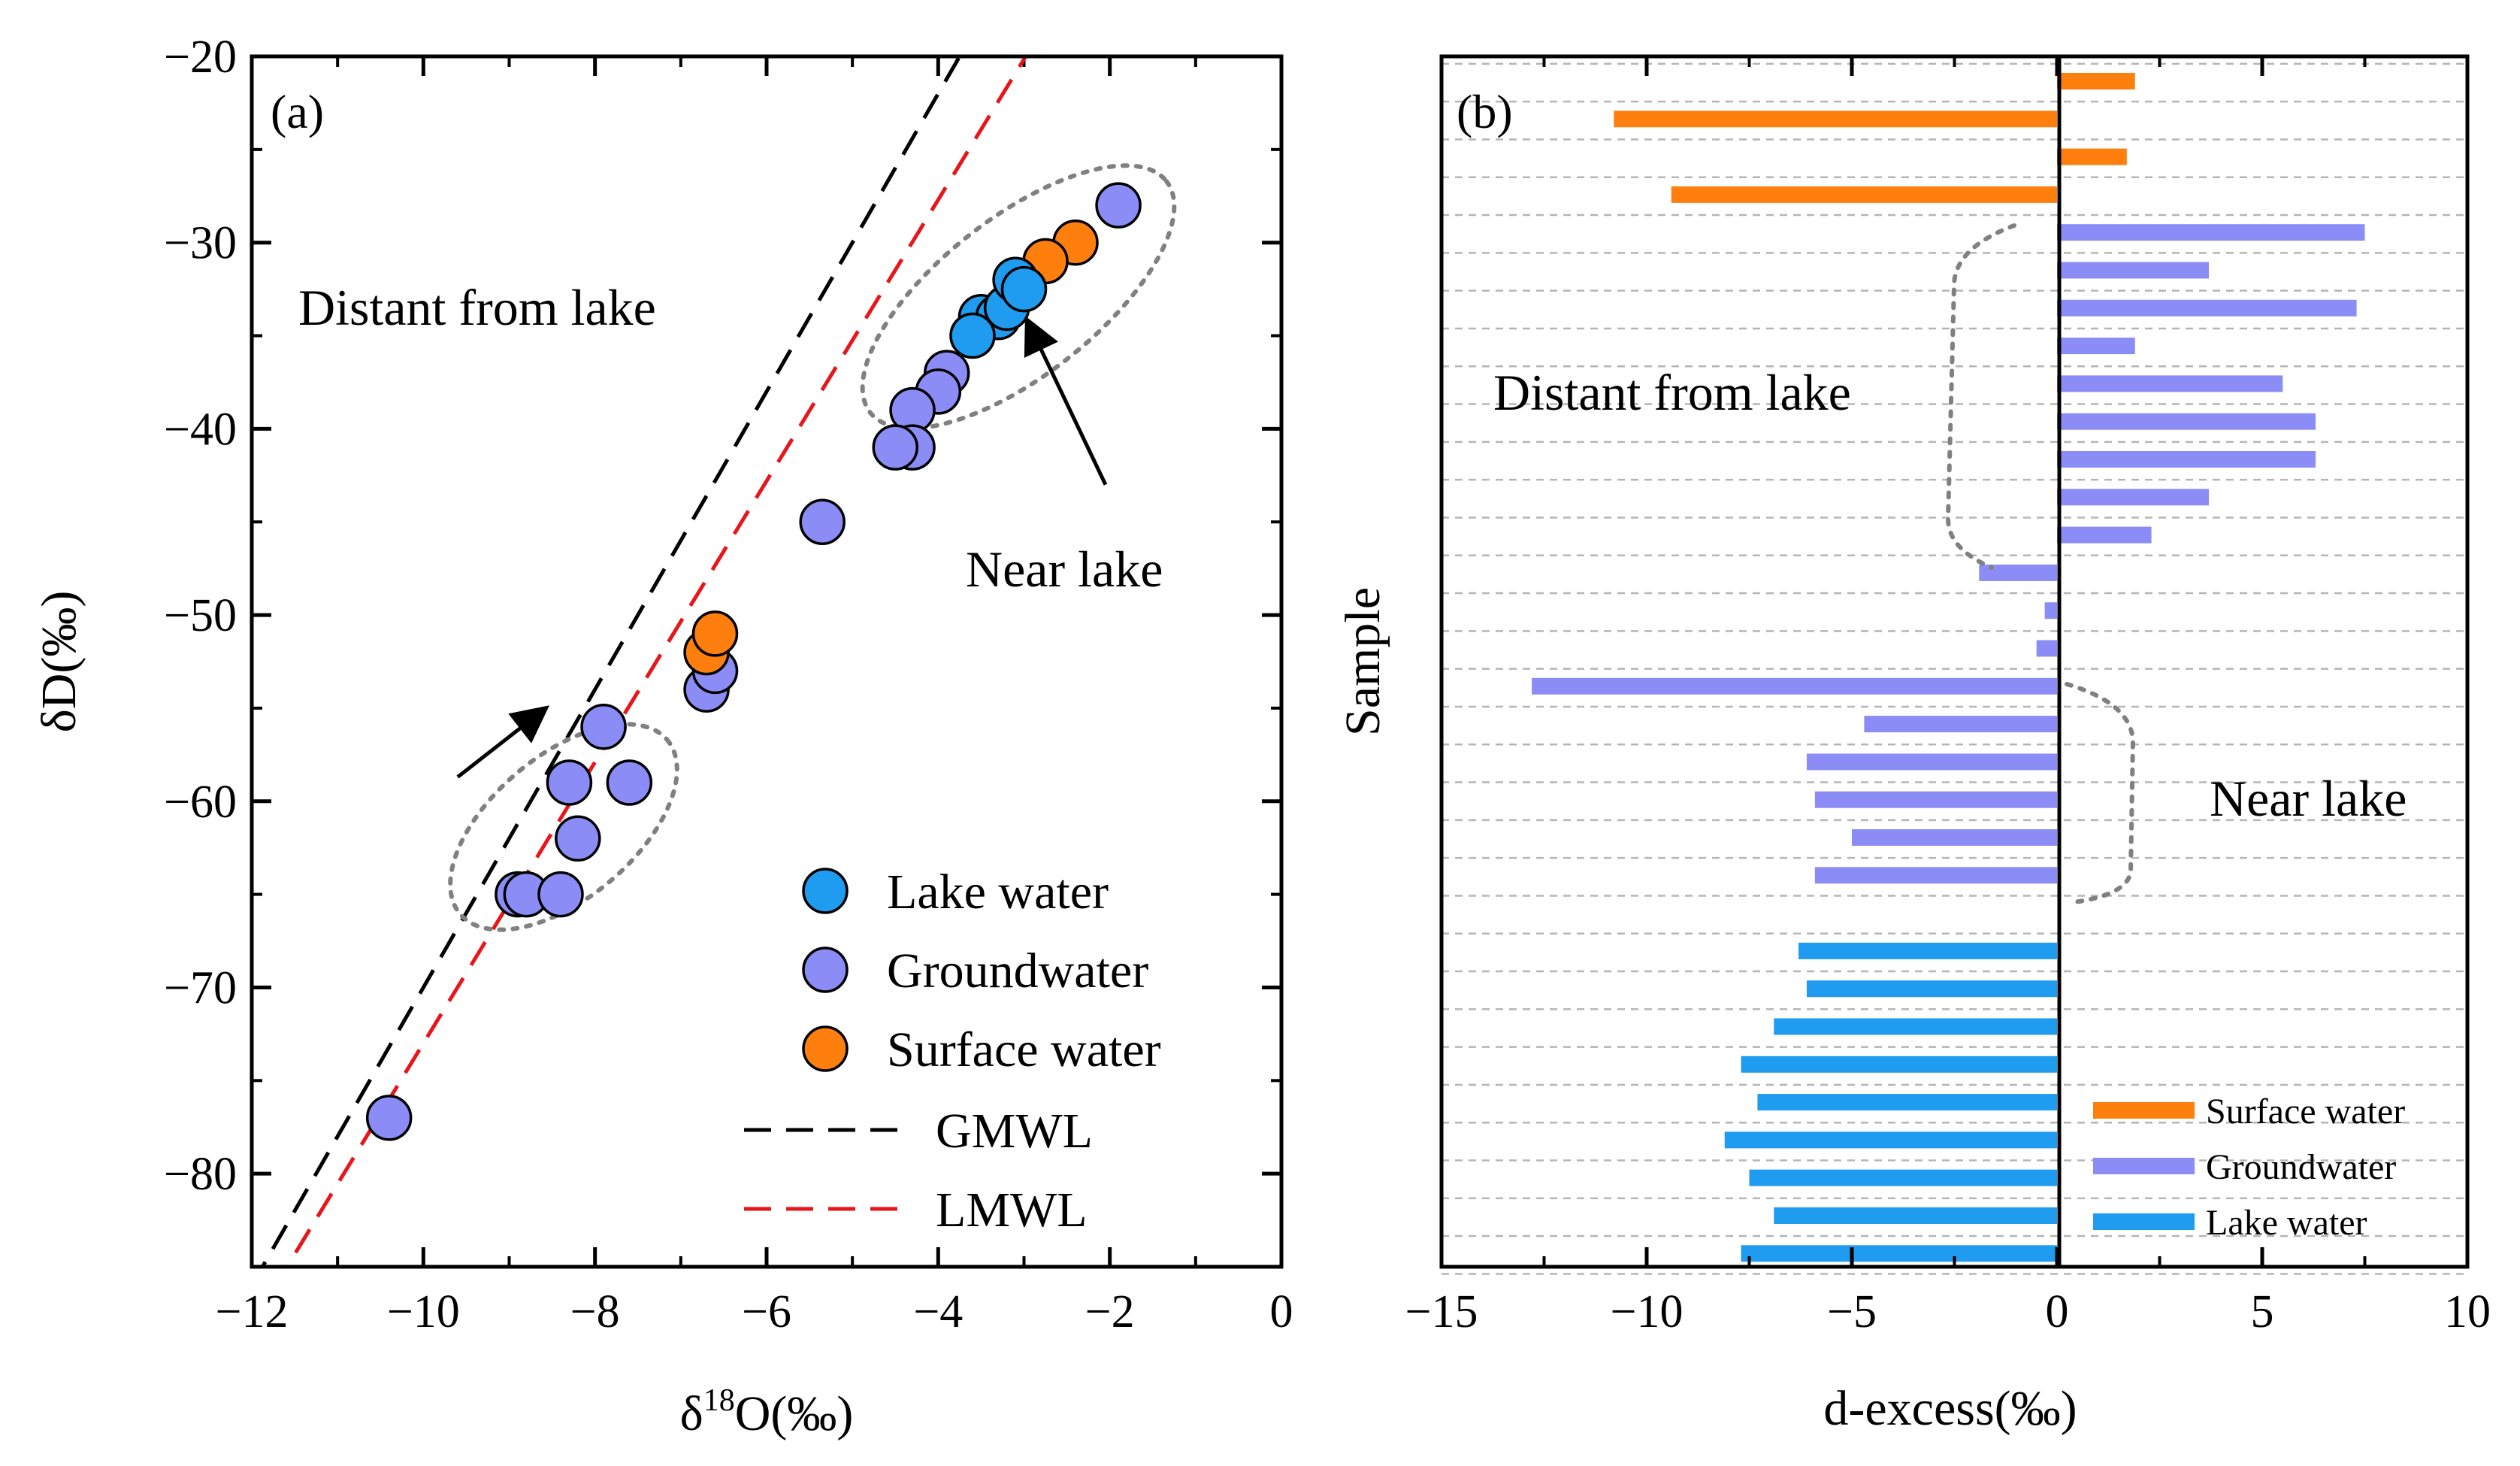  What do you see at coordinates (1960, 724) in the screenshot?
I see `bar-g14` at bounding box center [1960, 724].